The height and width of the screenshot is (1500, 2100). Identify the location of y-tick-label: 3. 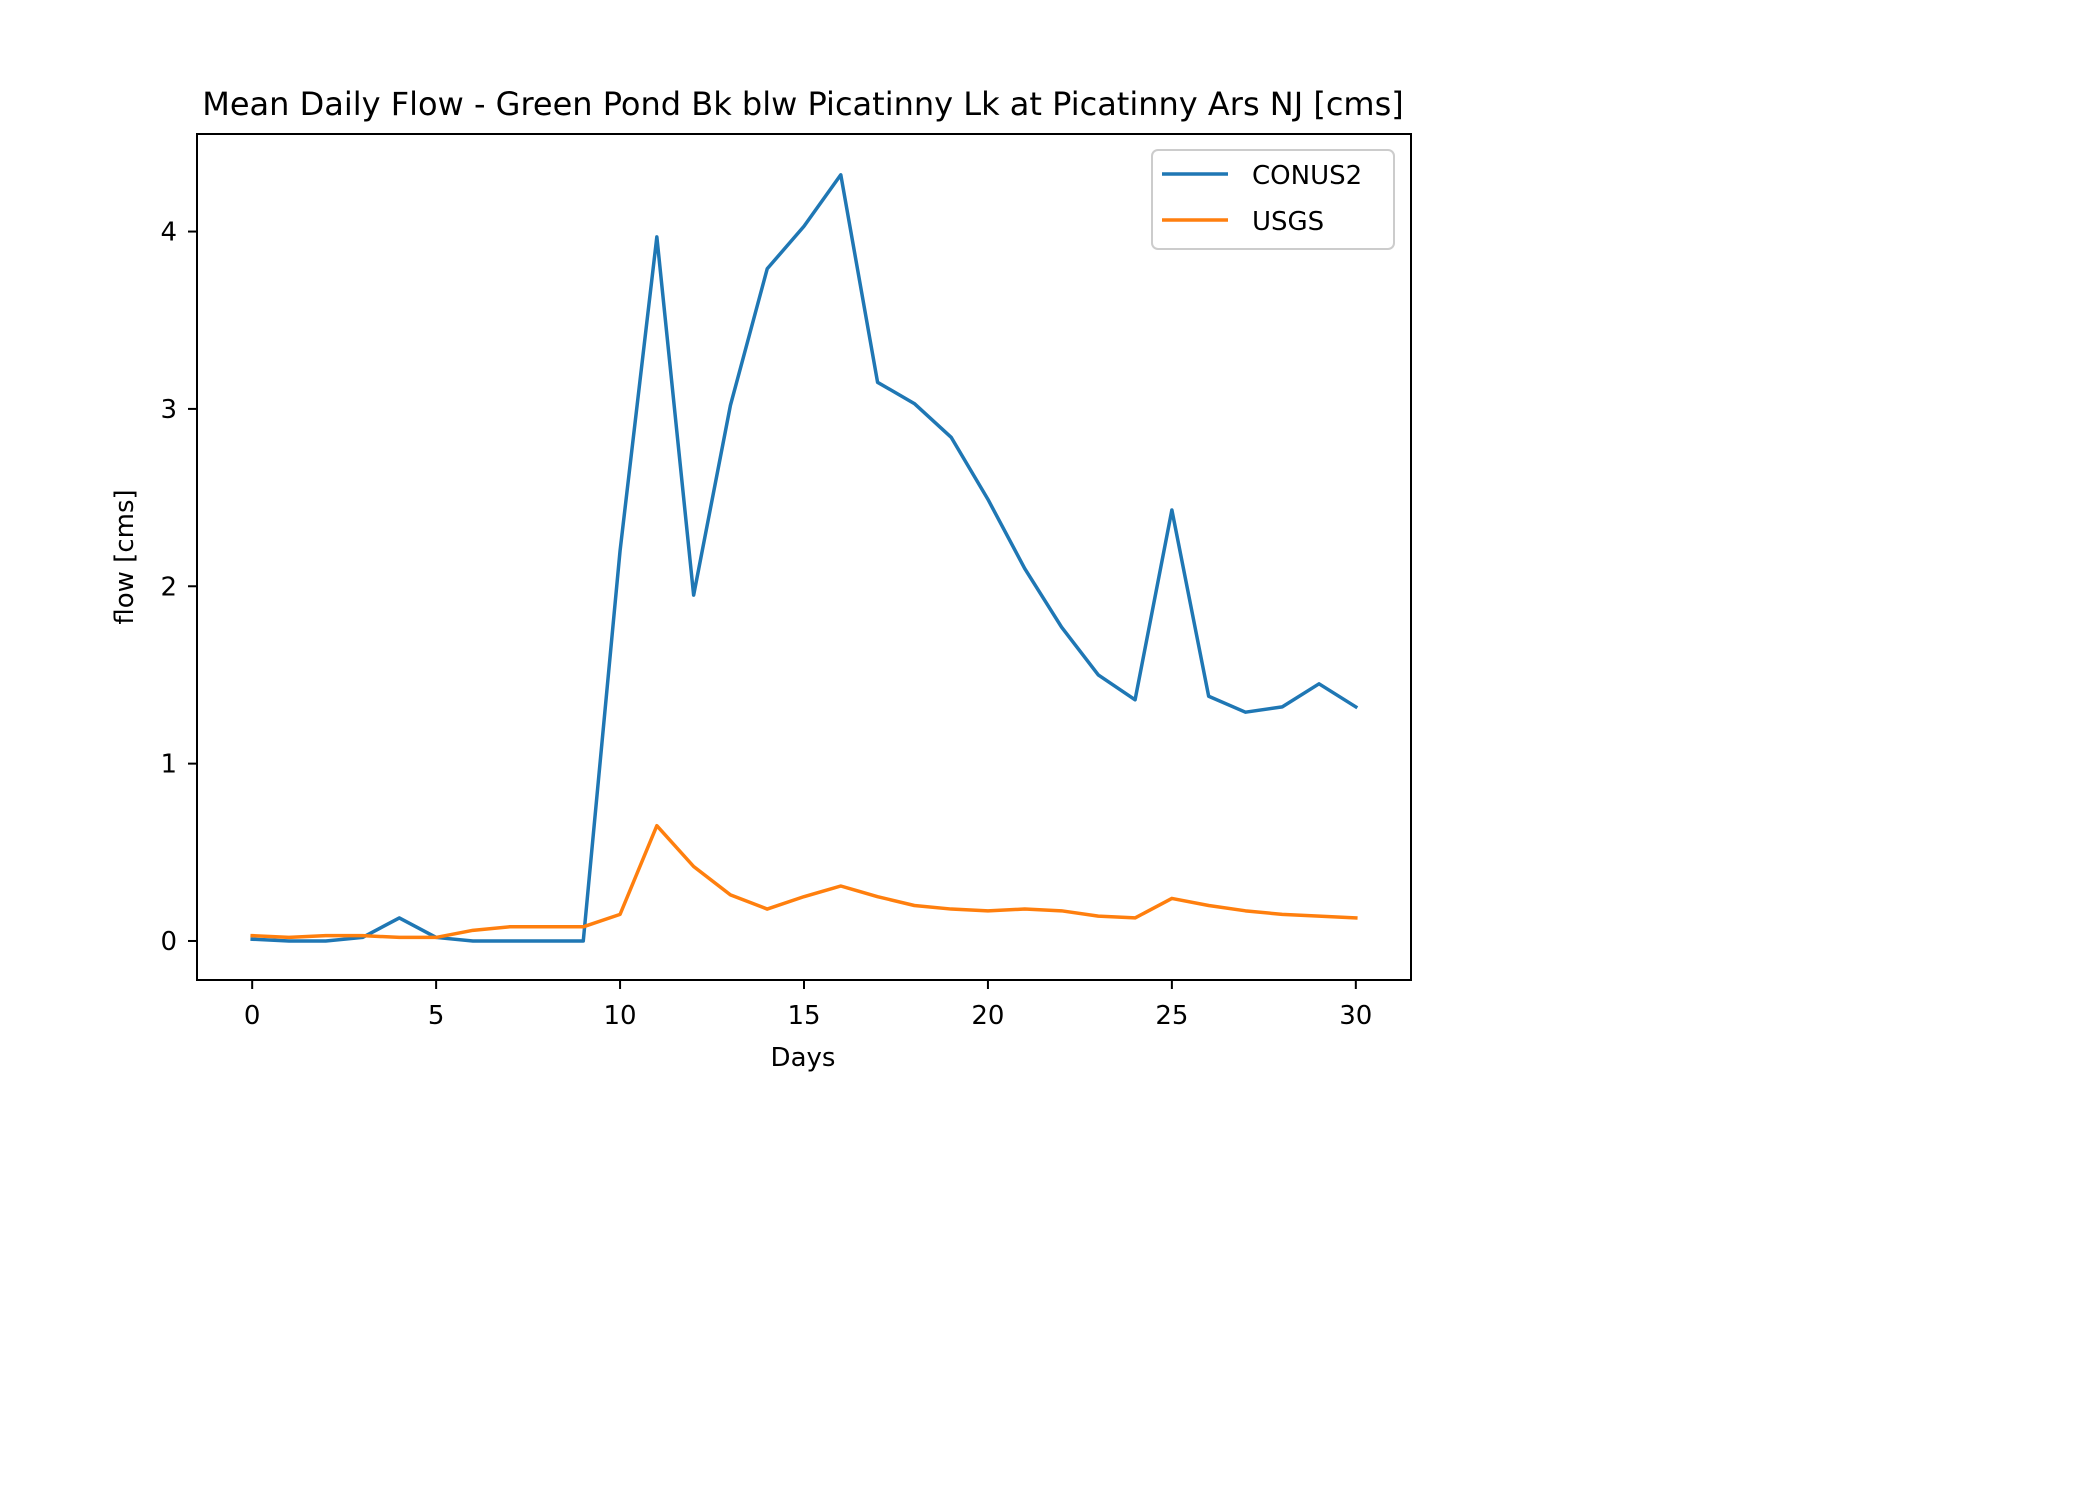
(168, 410).